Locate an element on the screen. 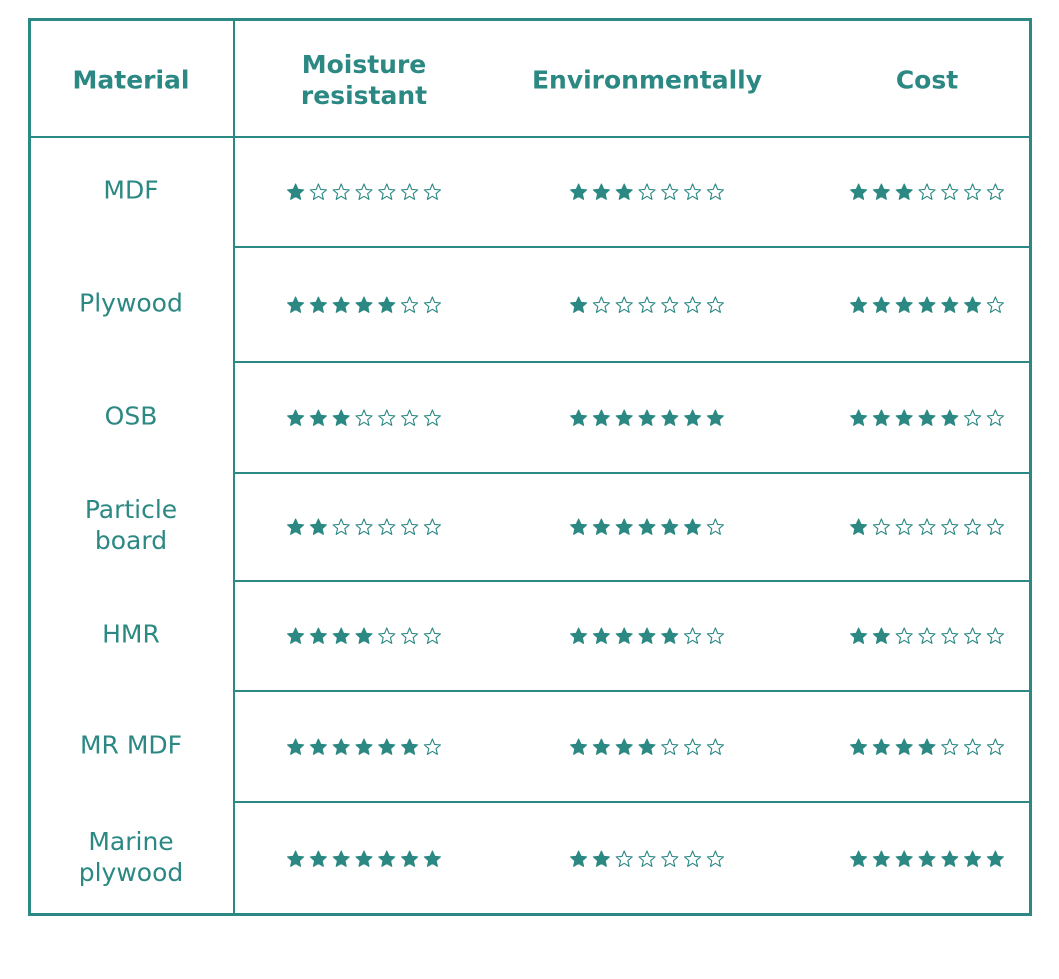 This screenshot has height=979, width=1059. material-name: OSB is located at coordinates (131, 415).